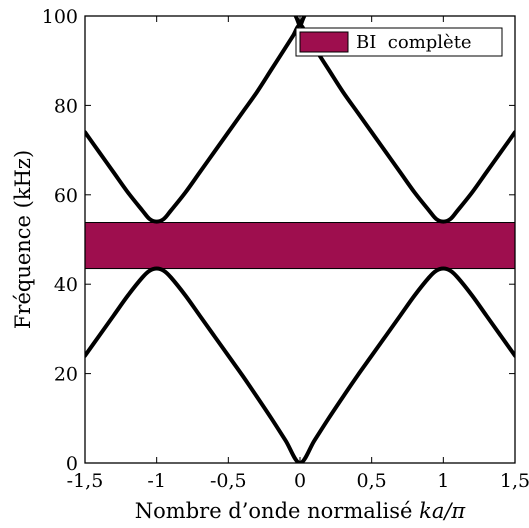 Image resolution: width=529 pixels, height=528 pixels. What do you see at coordinates (85, 481) in the screenshot?
I see `x-tick-label: -1,5` at bounding box center [85, 481].